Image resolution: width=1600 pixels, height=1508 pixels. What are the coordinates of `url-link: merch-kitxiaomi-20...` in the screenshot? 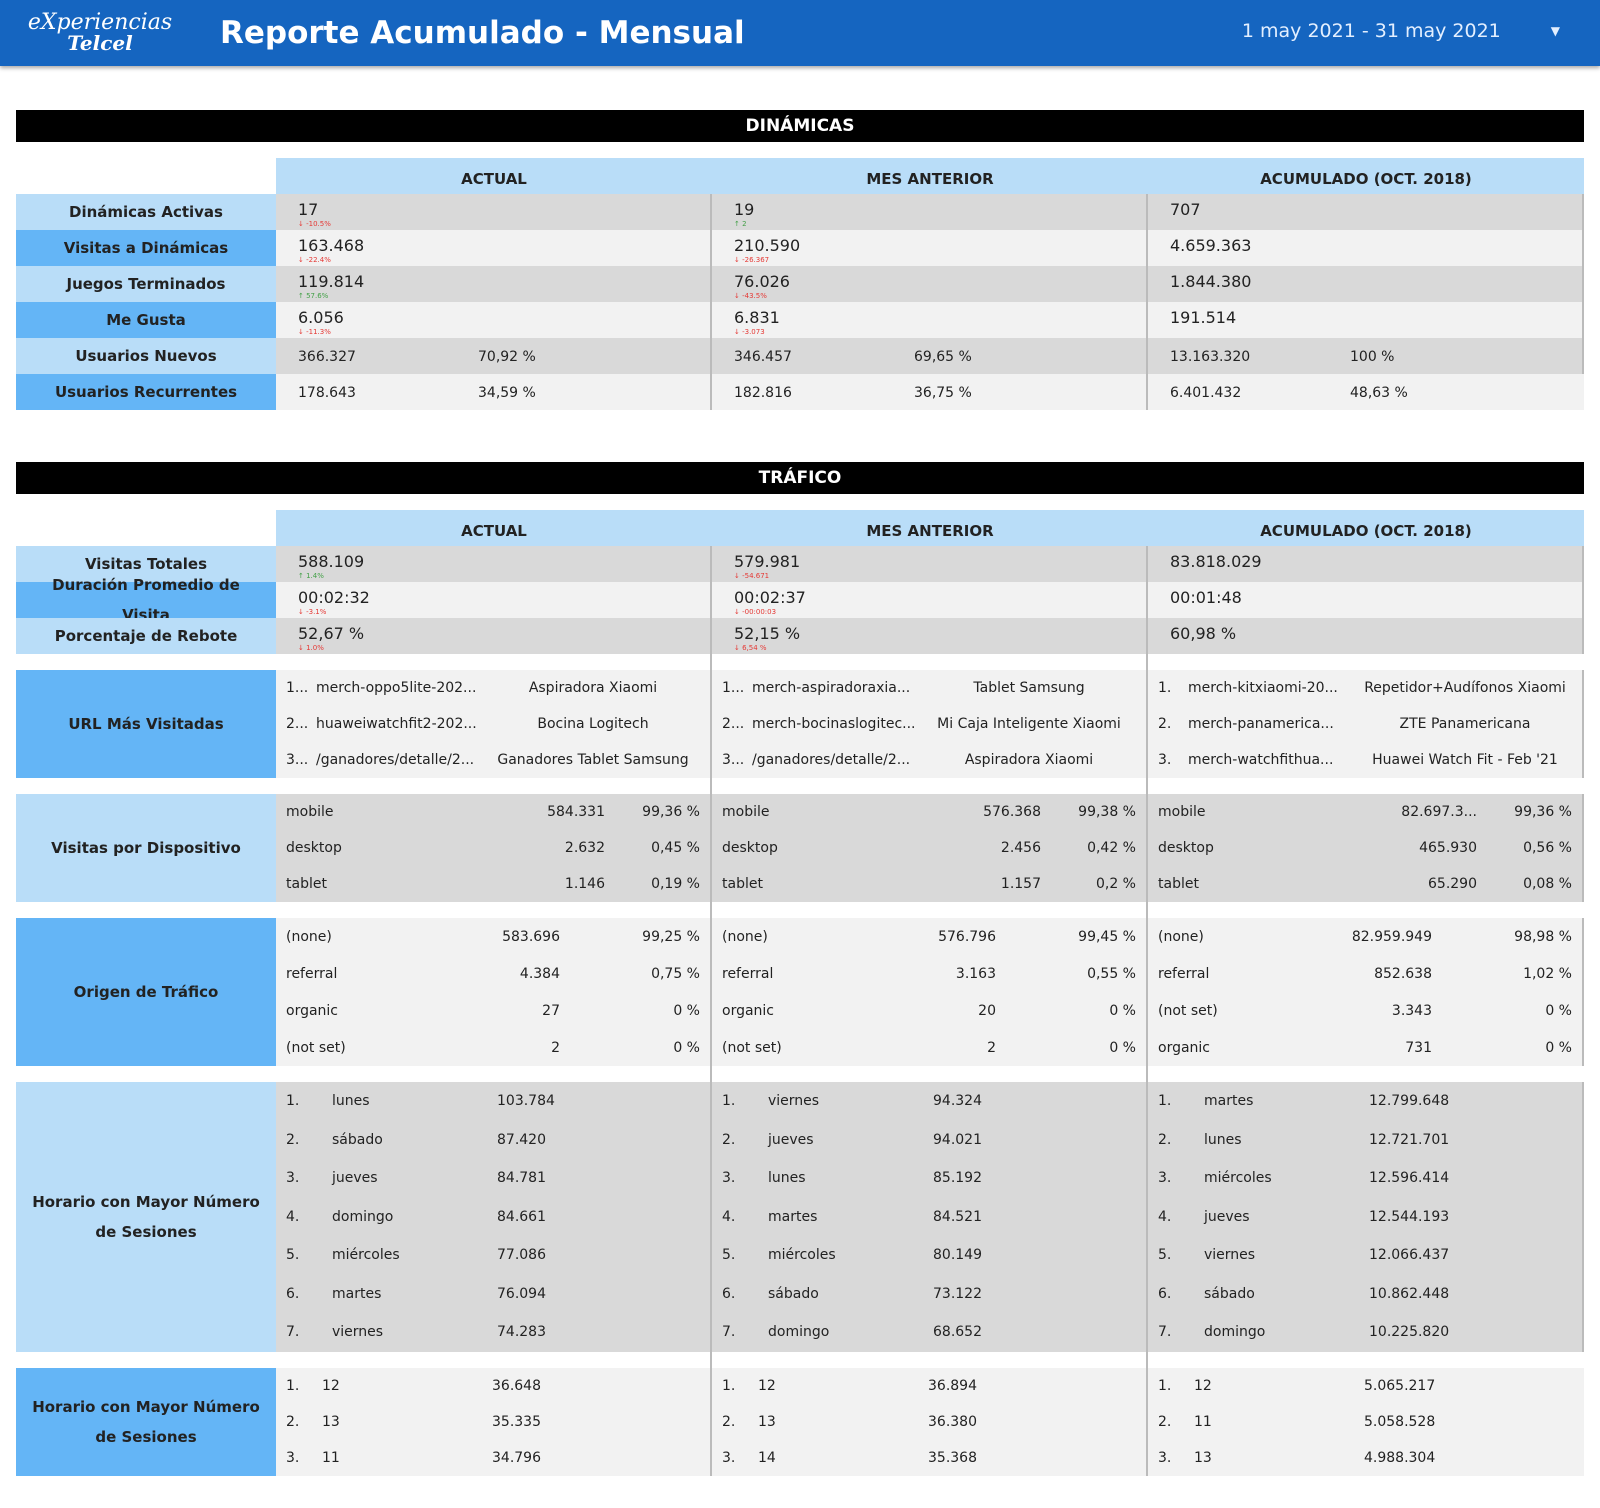 It's located at (1263, 688).